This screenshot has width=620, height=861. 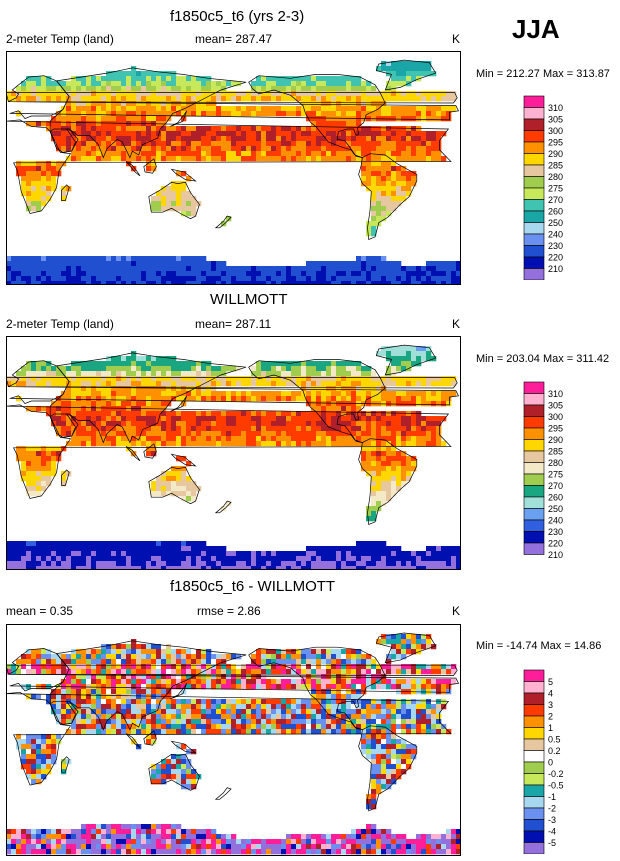 What do you see at coordinates (552, 797) in the screenshot?
I see `colorbar-tick-label: -1` at bounding box center [552, 797].